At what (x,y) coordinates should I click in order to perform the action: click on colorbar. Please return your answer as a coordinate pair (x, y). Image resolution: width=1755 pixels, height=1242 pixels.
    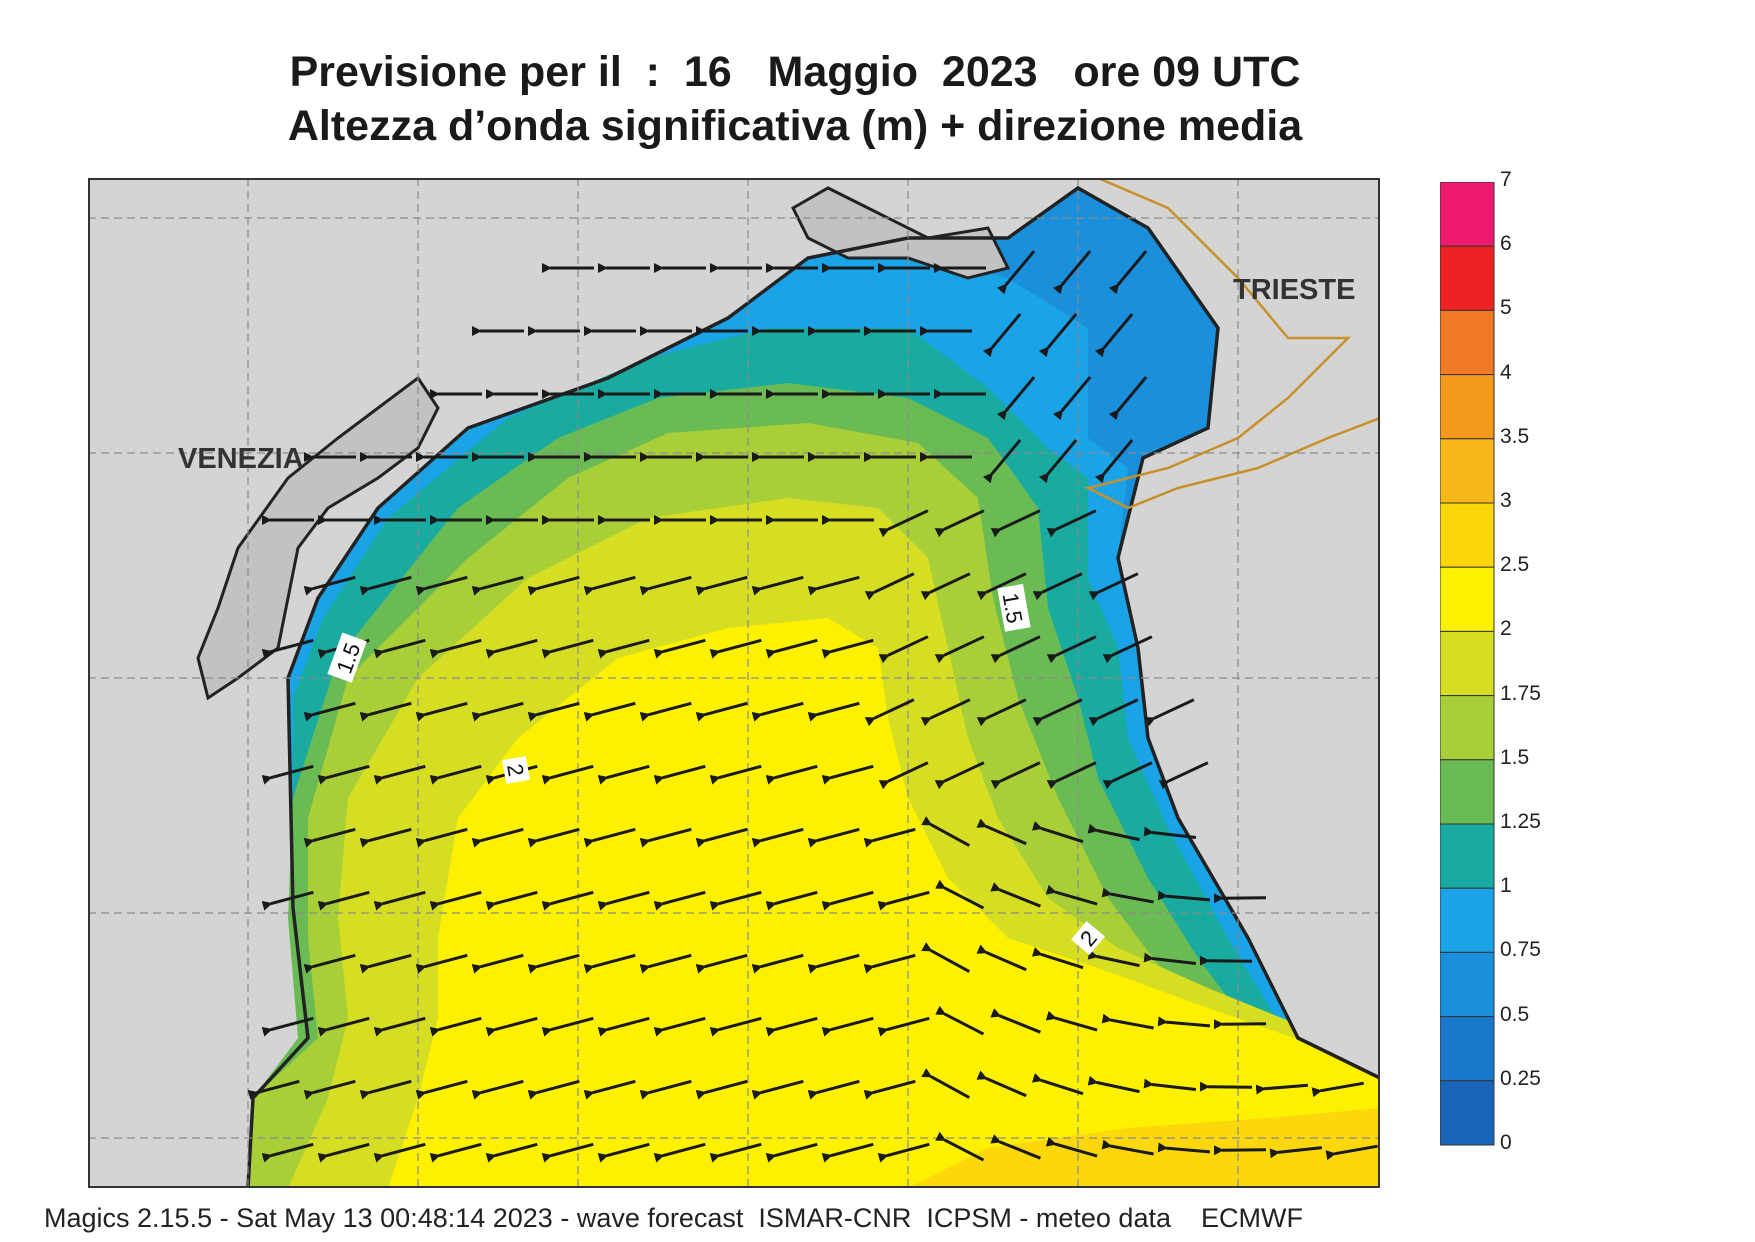
    Looking at the image, I should click on (1467, 664).